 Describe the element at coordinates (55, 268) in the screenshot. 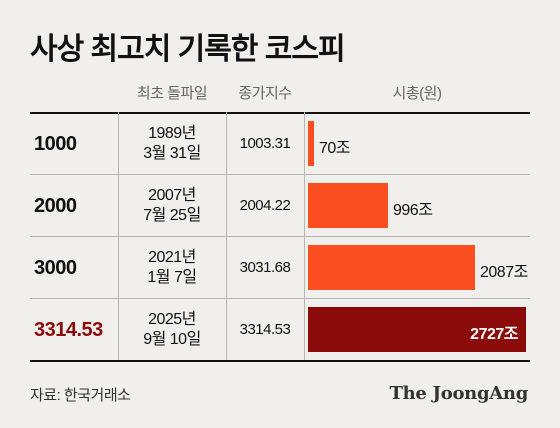

I see `kospi-level-label: 3000` at that location.